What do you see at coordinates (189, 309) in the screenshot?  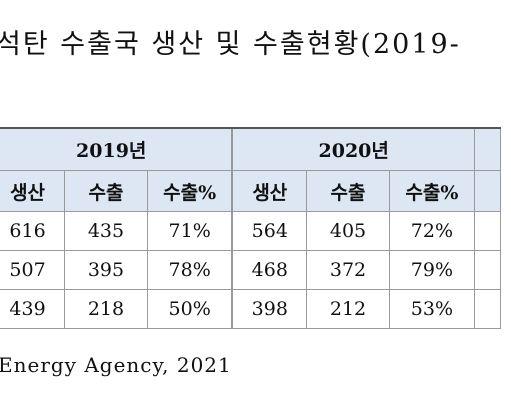 I see `table-cell: 50%` at bounding box center [189, 309].